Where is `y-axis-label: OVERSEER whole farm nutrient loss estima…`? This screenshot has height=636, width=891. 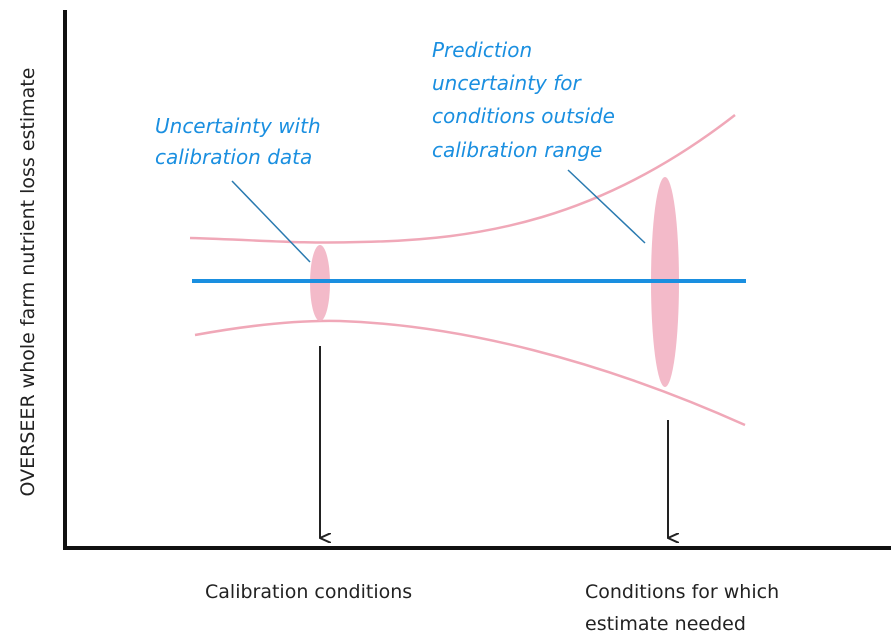
y-axis-label: OVERSEER whole farm nutrient loss estima… is located at coordinates (28, 282).